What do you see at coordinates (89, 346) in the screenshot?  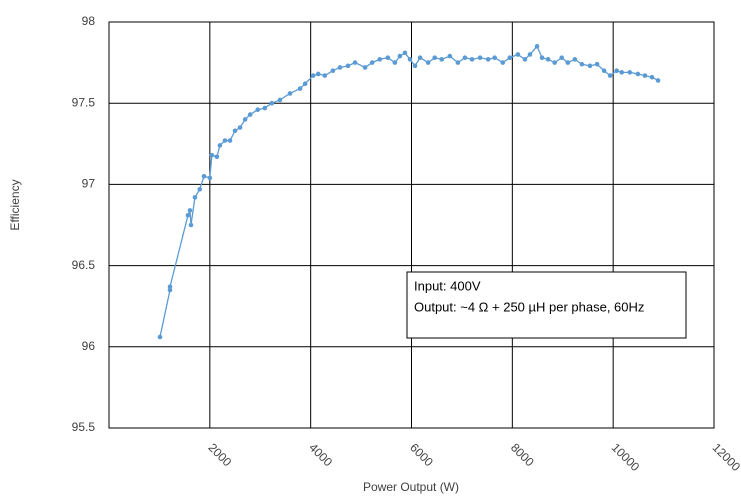 I see `y-tick-label: 96` at bounding box center [89, 346].